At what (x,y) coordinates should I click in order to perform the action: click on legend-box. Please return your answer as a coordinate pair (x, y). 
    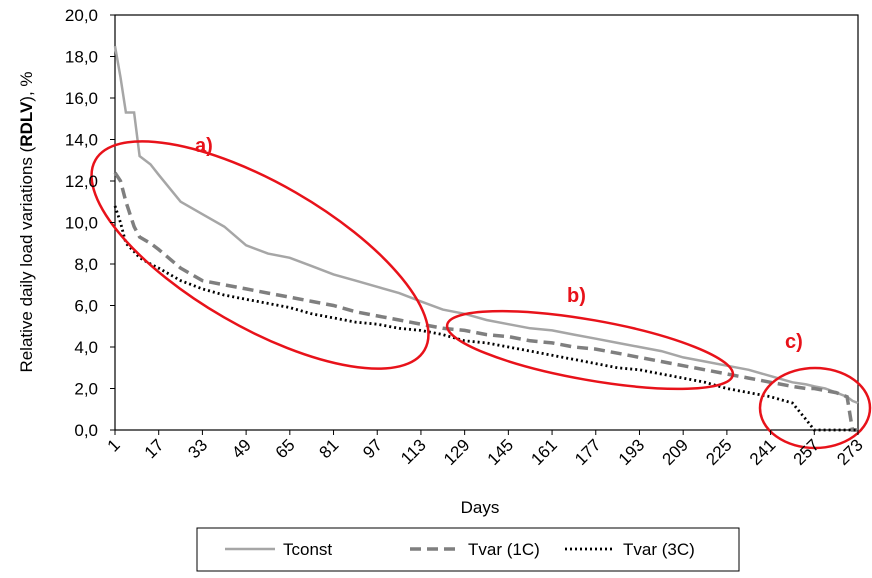
    Looking at the image, I should click on (468, 549).